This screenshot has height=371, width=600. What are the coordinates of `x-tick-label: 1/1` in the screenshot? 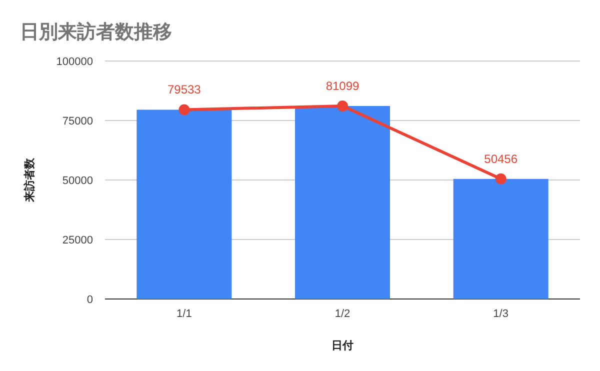 It's located at (184, 314).